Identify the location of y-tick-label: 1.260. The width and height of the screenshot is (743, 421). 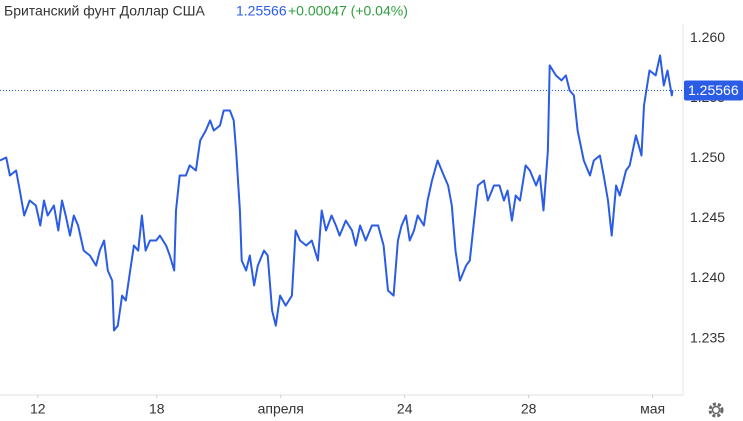
(707, 37).